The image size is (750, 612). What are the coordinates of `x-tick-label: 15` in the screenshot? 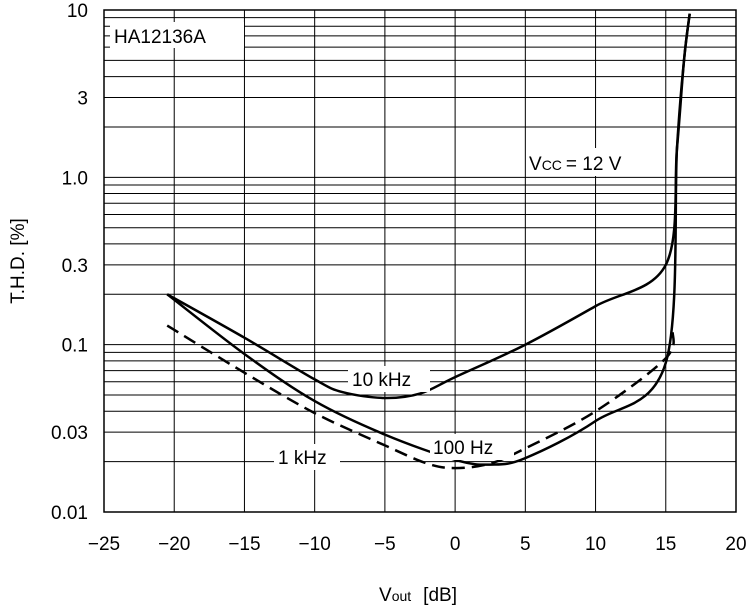 It's located at (665, 544).